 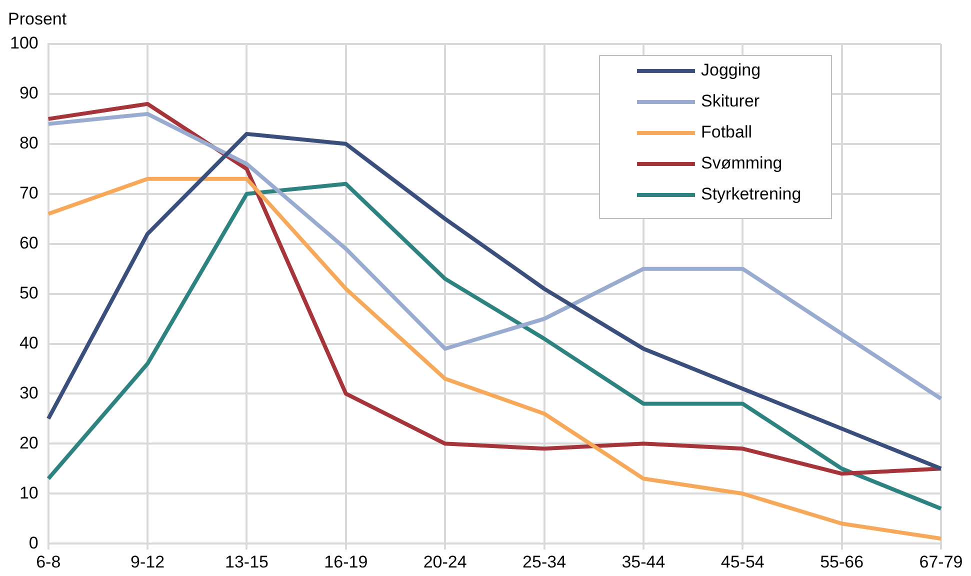 What do you see at coordinates (147, 562) in the screenshot?
I see `x-tick-label: 9-12` at bounding box center [147, 562].